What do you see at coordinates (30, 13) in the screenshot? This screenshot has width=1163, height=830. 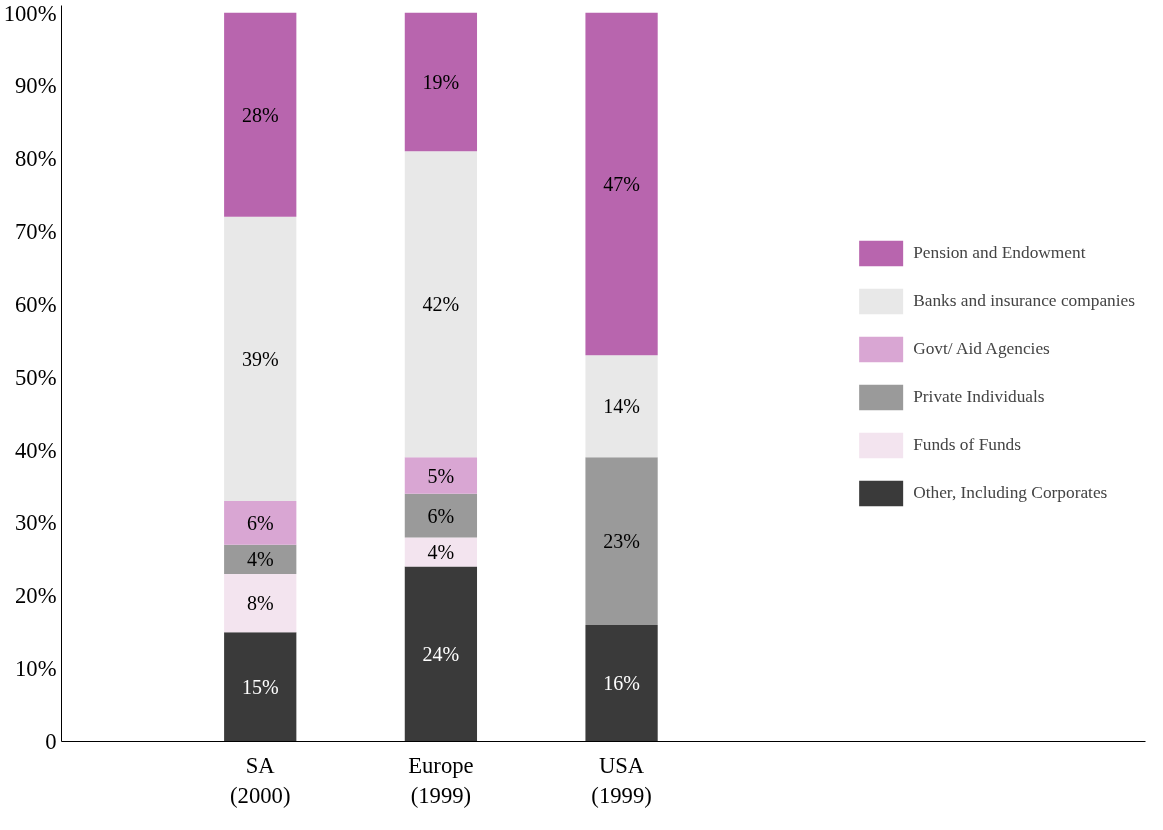 I see `y-tick-label: 100%` at bounding box center [30, 13].